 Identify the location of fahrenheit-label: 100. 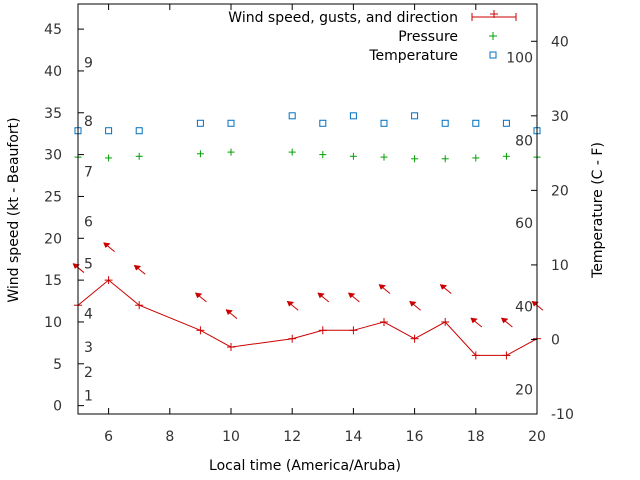
(519, 59).